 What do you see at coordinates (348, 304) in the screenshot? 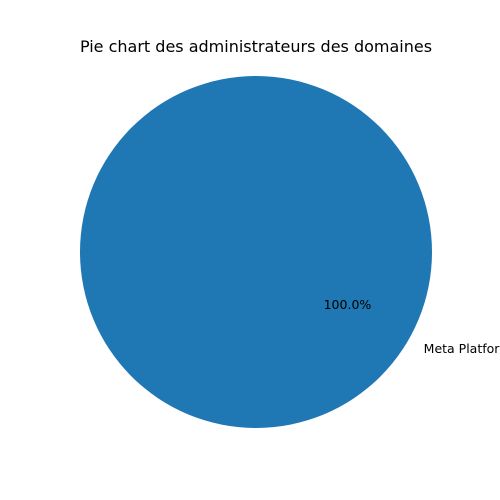
I see `slice-pct-label-0: 100.0%` at bounding box center [348, 304].